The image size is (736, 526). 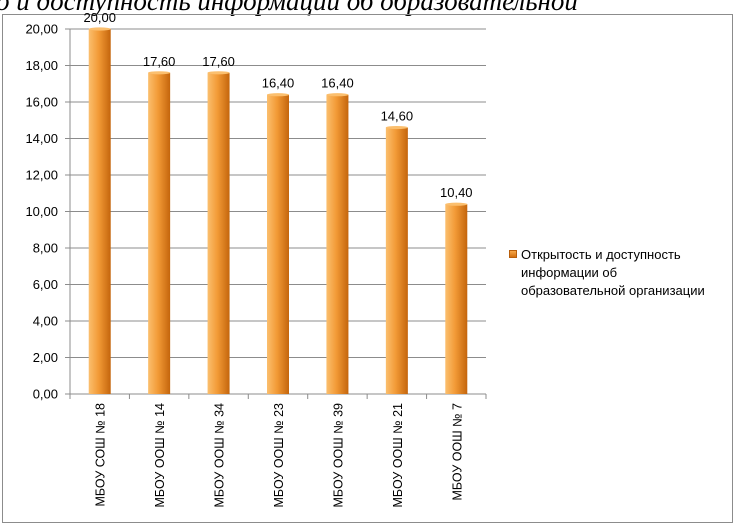 I want to click on data-label: 20,00, so click(x=99, y=17).